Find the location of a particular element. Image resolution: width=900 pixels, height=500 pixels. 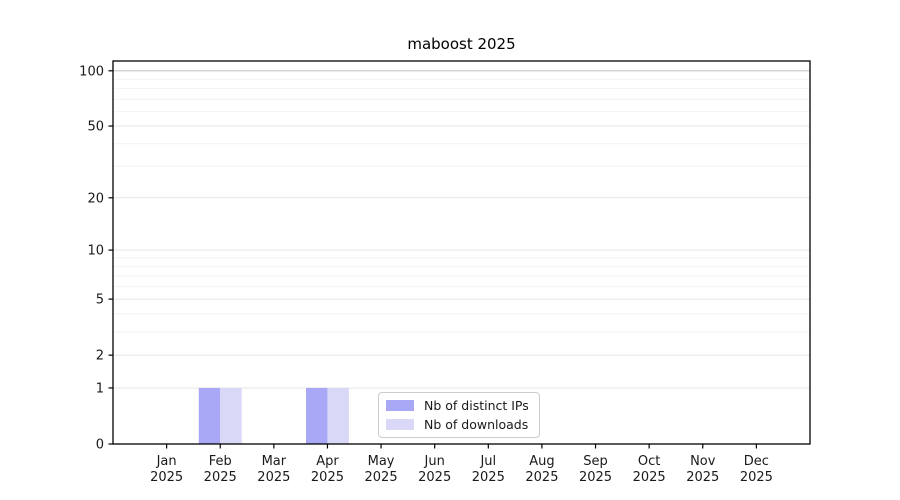

y-tick-label: 50 is located at coordinates (95, 127).